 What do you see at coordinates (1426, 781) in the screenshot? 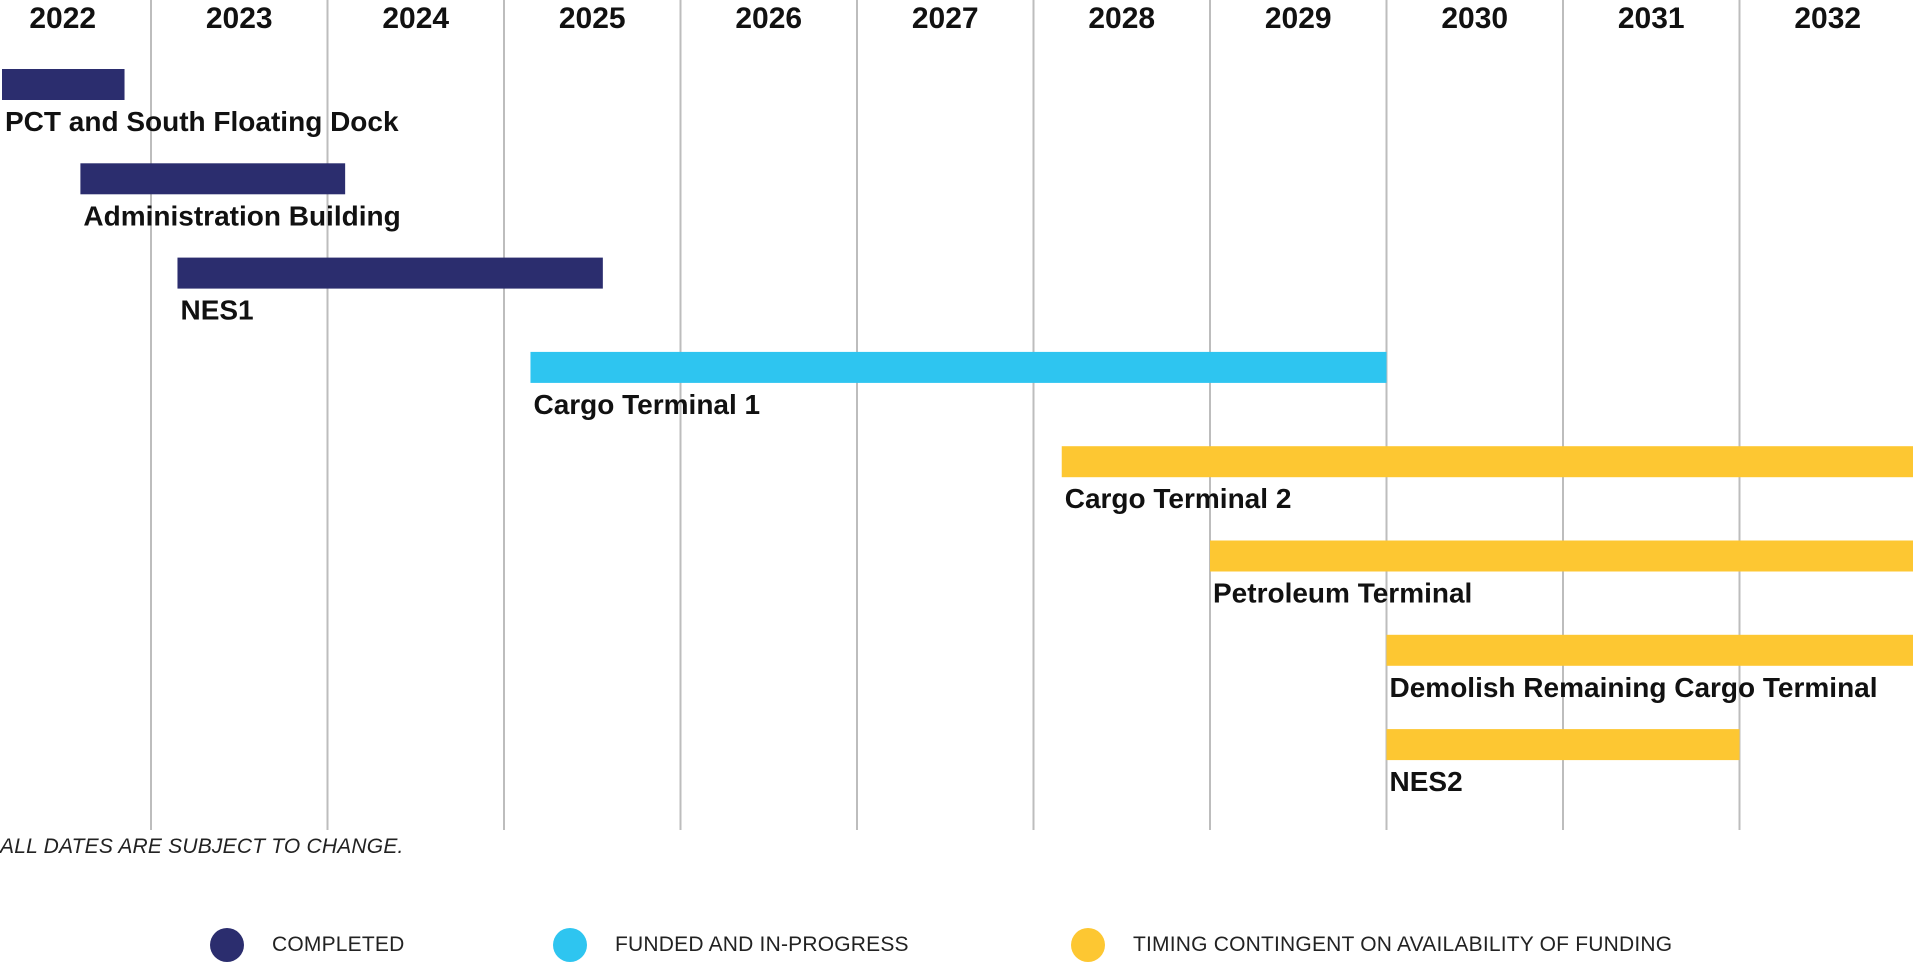
I see `task-label: NES2` at bounding box center [1426, 781].